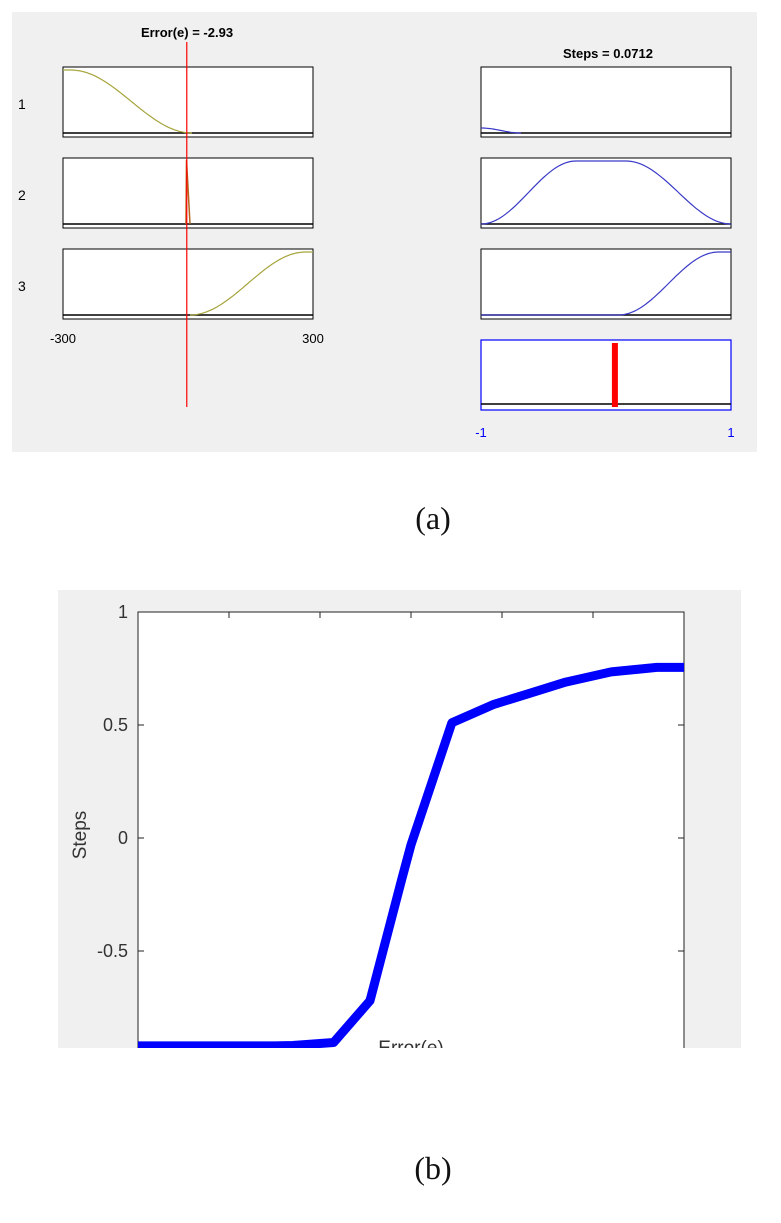 This screenshot has width=781, height=1223. Describe the element at coordinates (606, 375) in the screenshot. I see `aggregate-output-box` at that location.